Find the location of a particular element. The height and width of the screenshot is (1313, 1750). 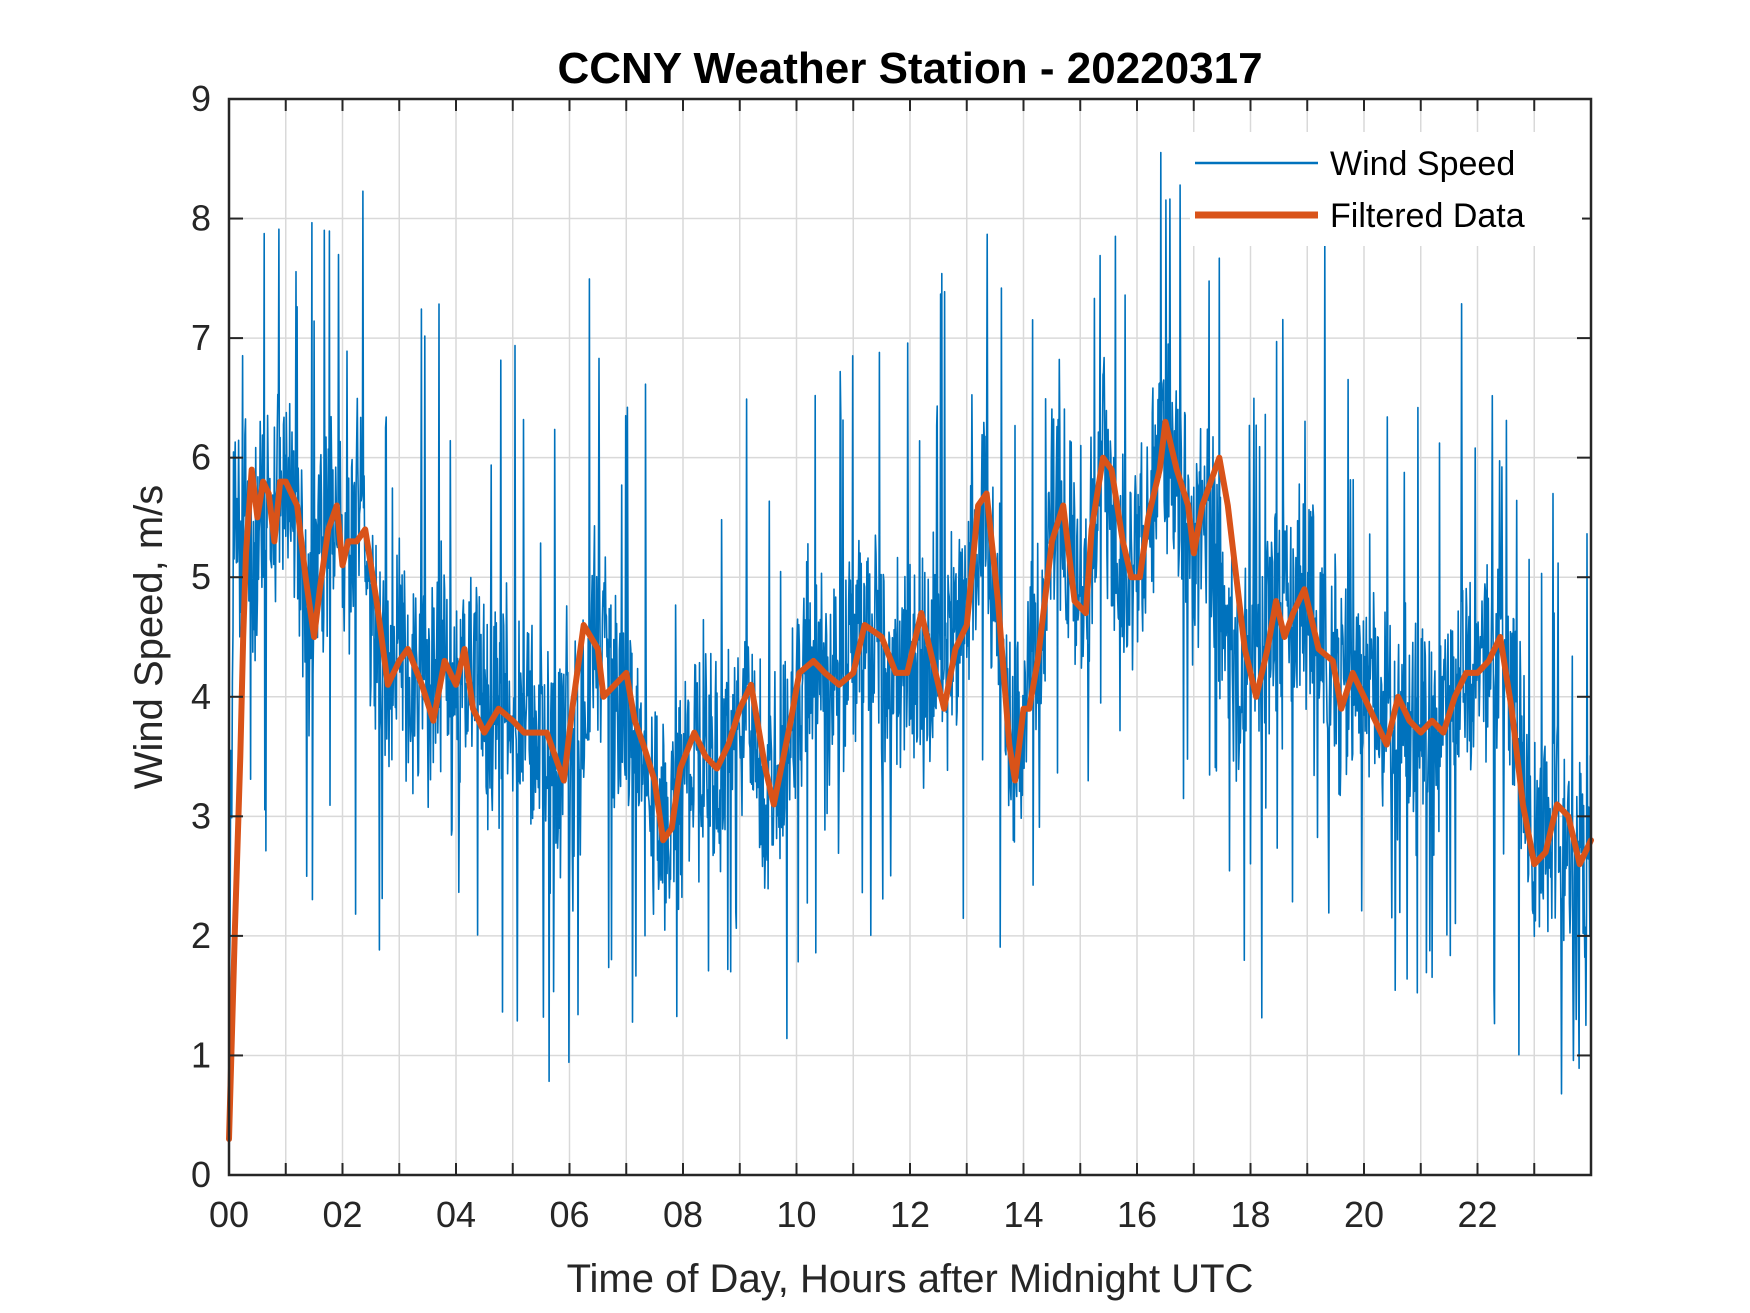

x-tick-label: 02 is located at coordinates (342, 1214).